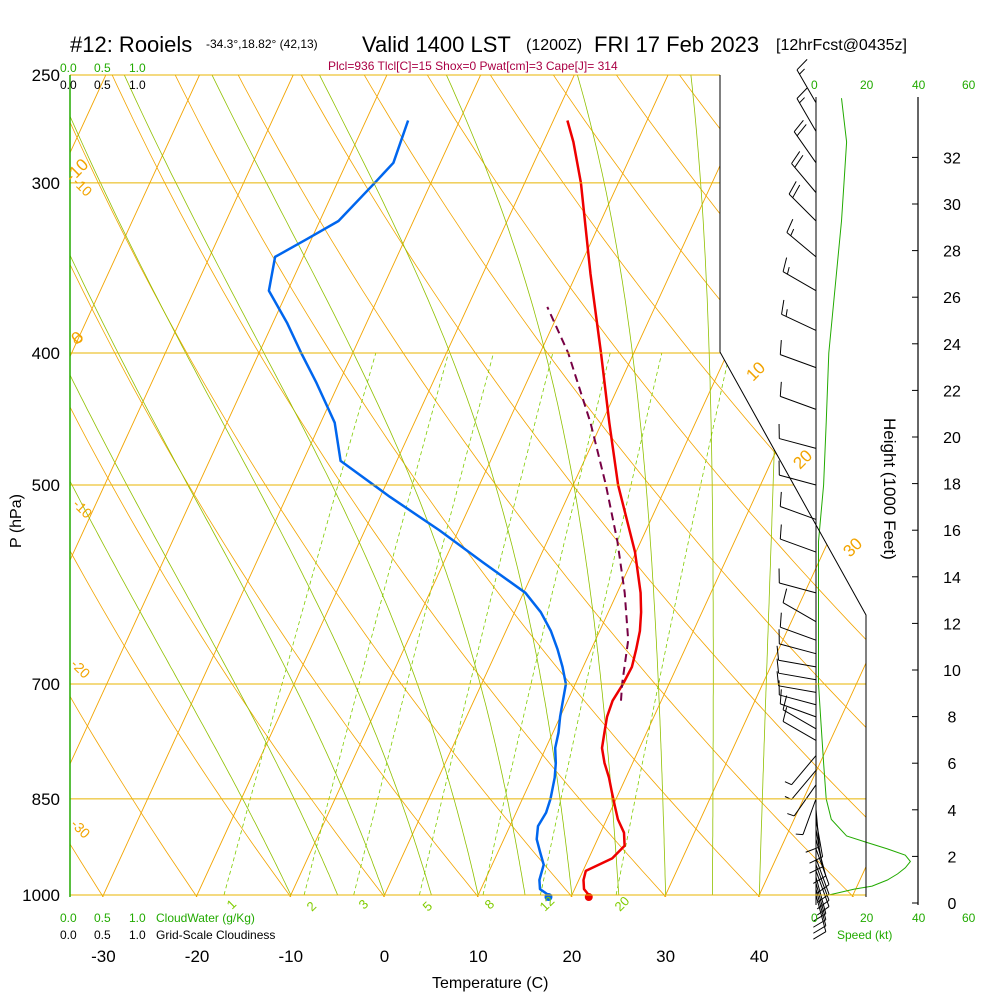 This screenshot has height=1000, width=1000. Describe the element at coordinates (68, 935) in the screenshot. I see `bottom-cloudiness-tick-0: 0.0` at that location.